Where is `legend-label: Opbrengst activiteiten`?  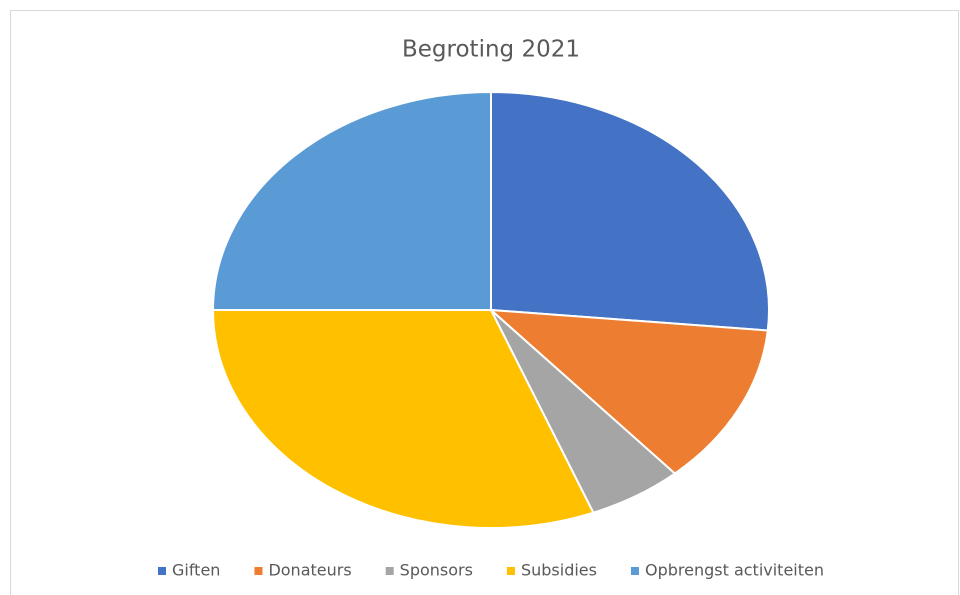
legend-label: Opbrengst activiteiten is located at coordinates (734, 570).